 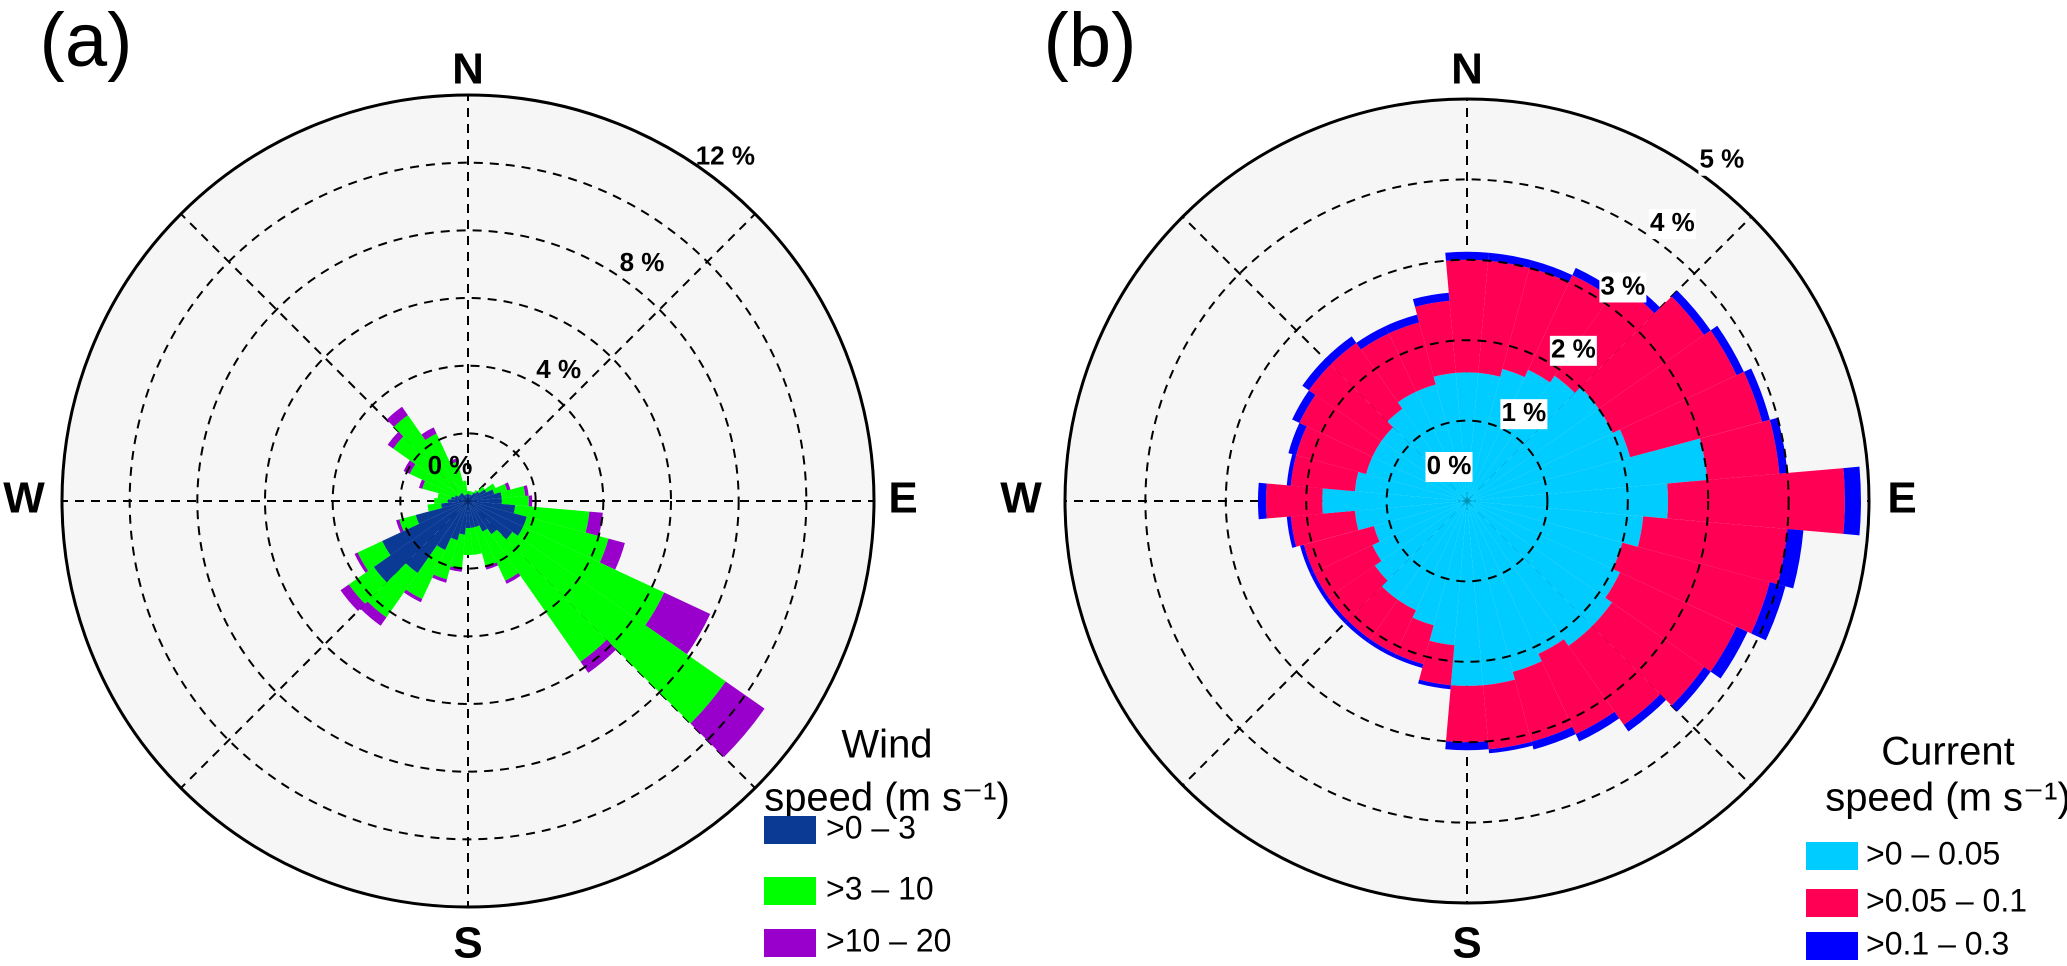 I want to click on grid-ring, so click(x=1467, y=501).